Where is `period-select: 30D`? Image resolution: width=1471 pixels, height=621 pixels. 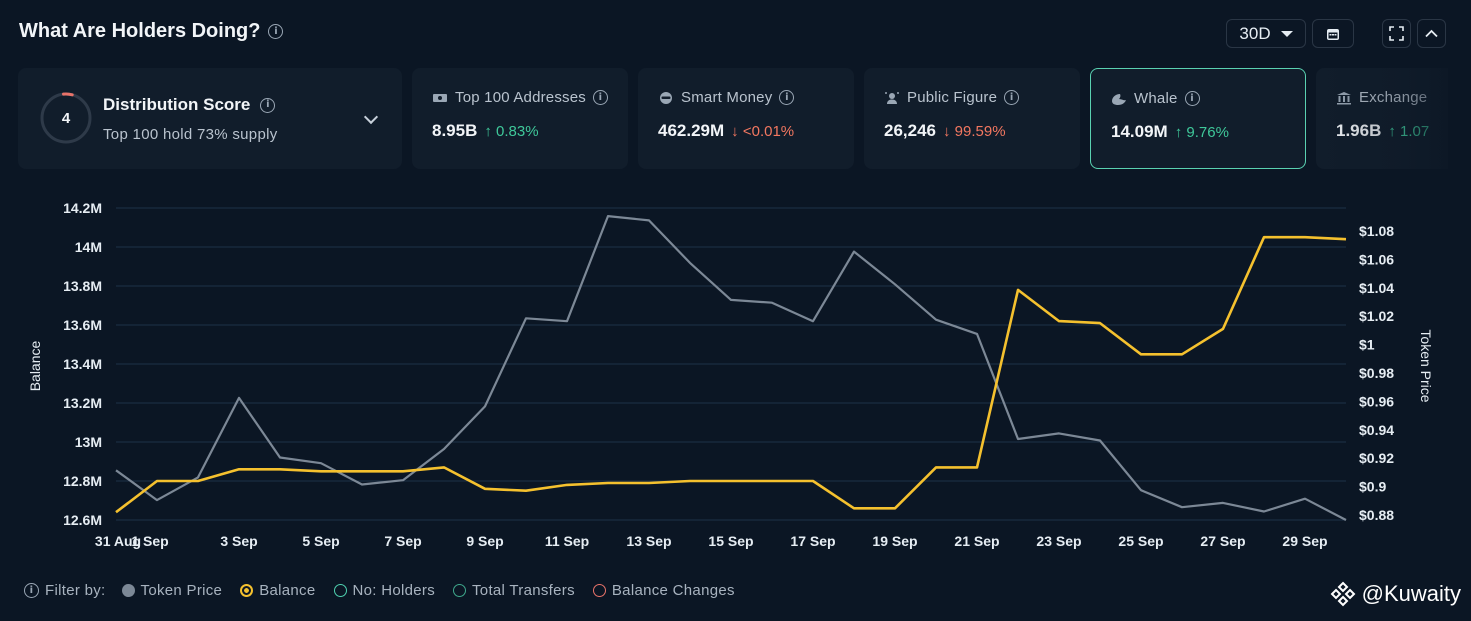 period-select: 30D is located at coordinates (1266, 33).